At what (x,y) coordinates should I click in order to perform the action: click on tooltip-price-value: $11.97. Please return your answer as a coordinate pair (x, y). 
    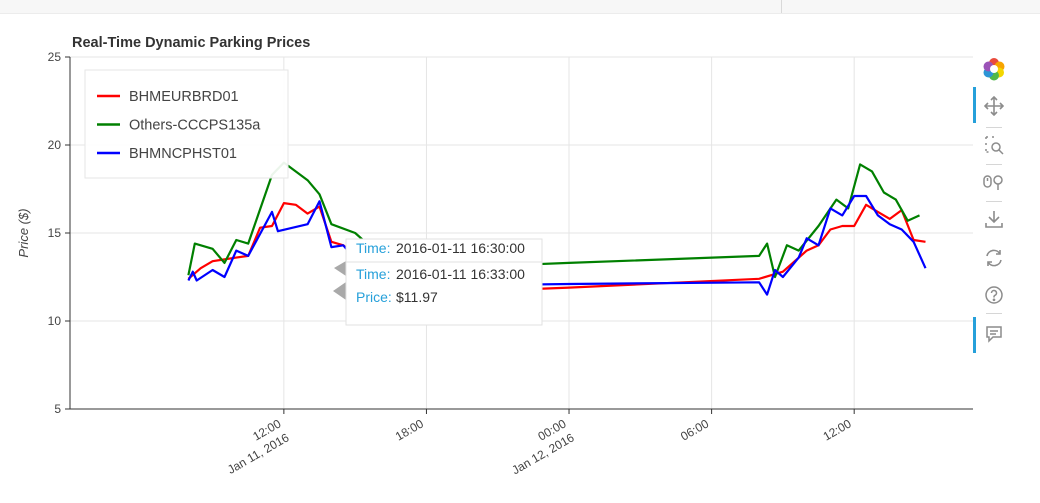
    Looking at the image, I should click on (417, 297).